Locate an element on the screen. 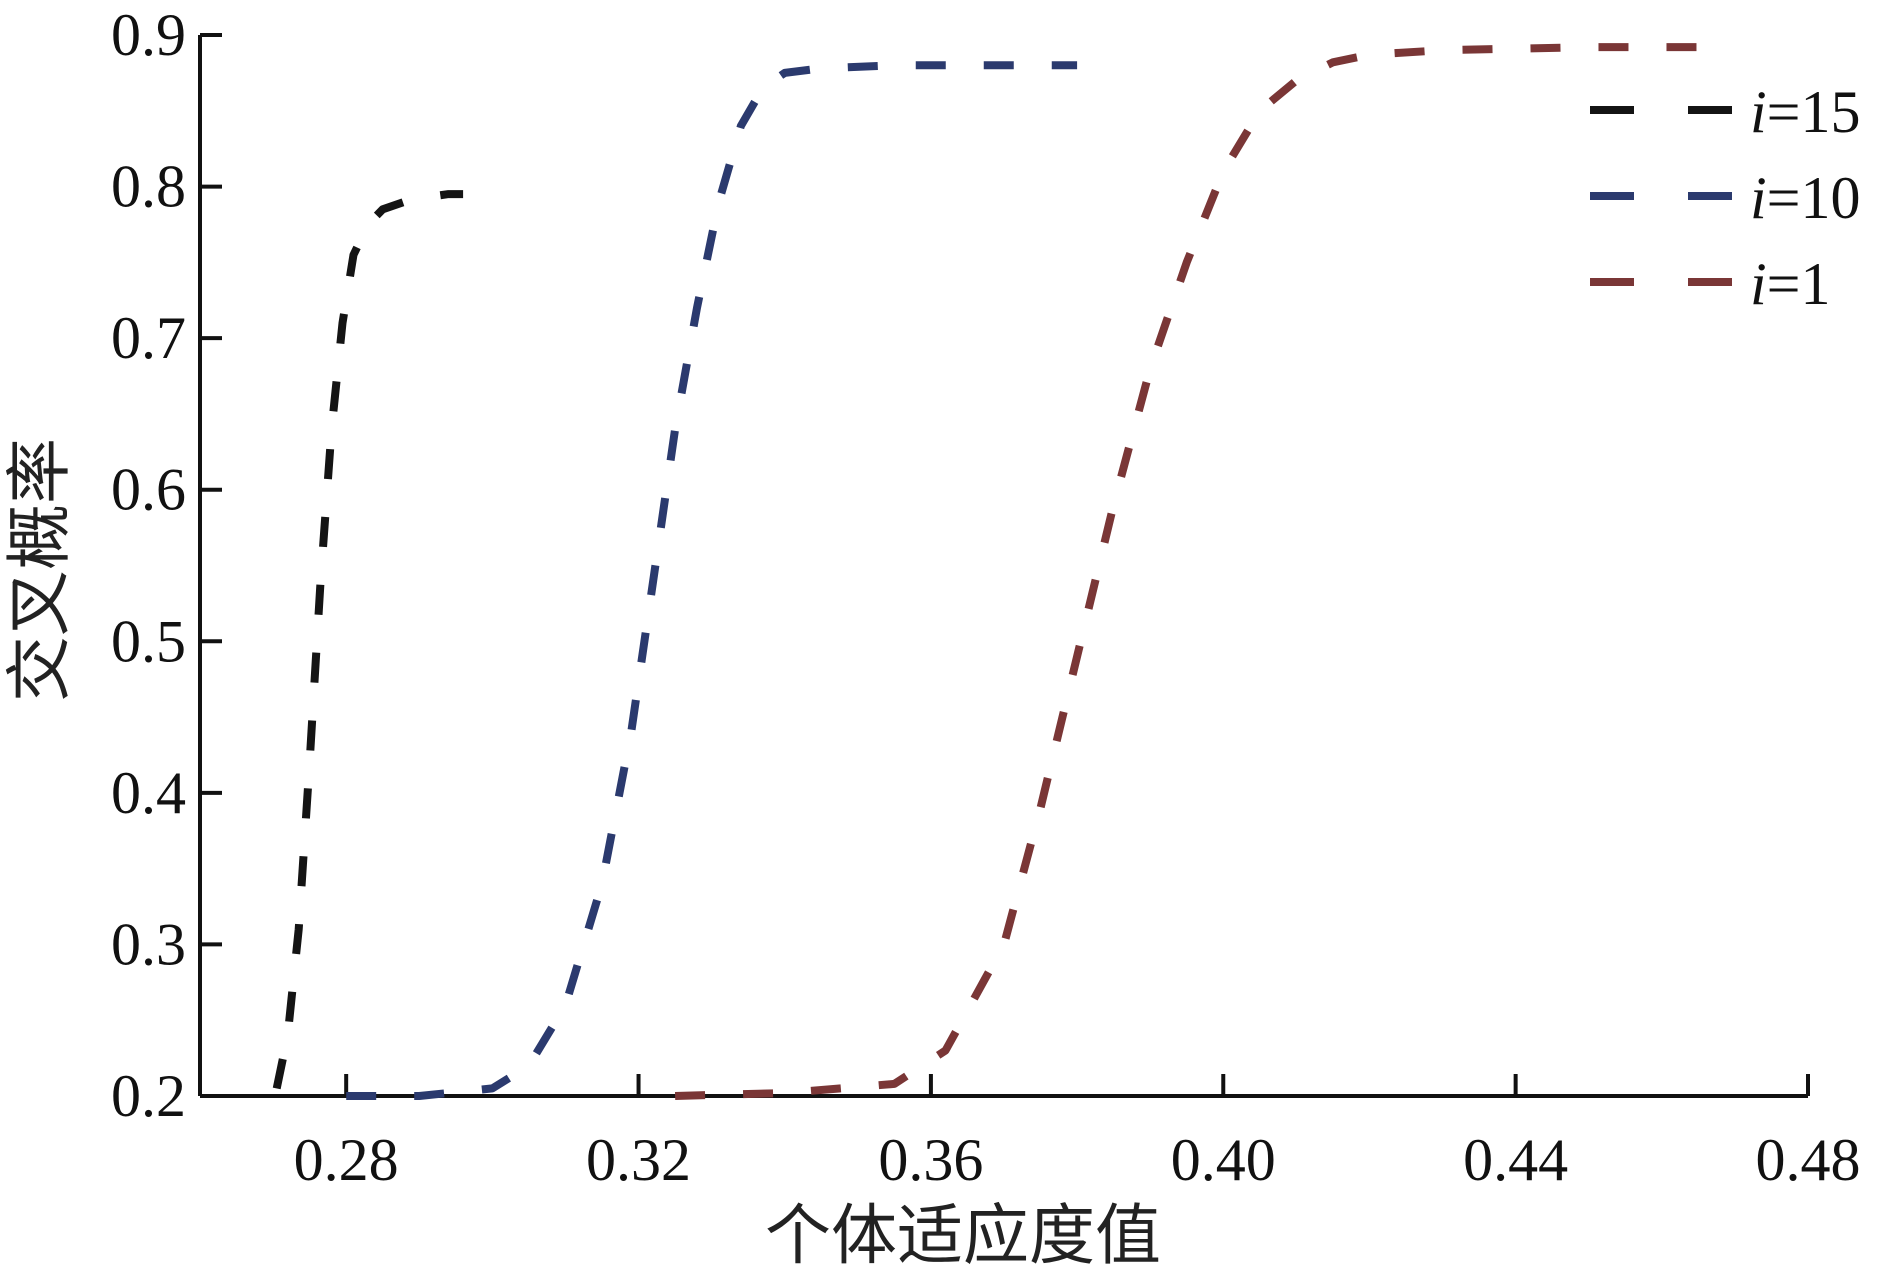 The height and width of the screenshot is (1276, 1894). y-tick-label: 0.2 is located at coordinates (148, 1096).